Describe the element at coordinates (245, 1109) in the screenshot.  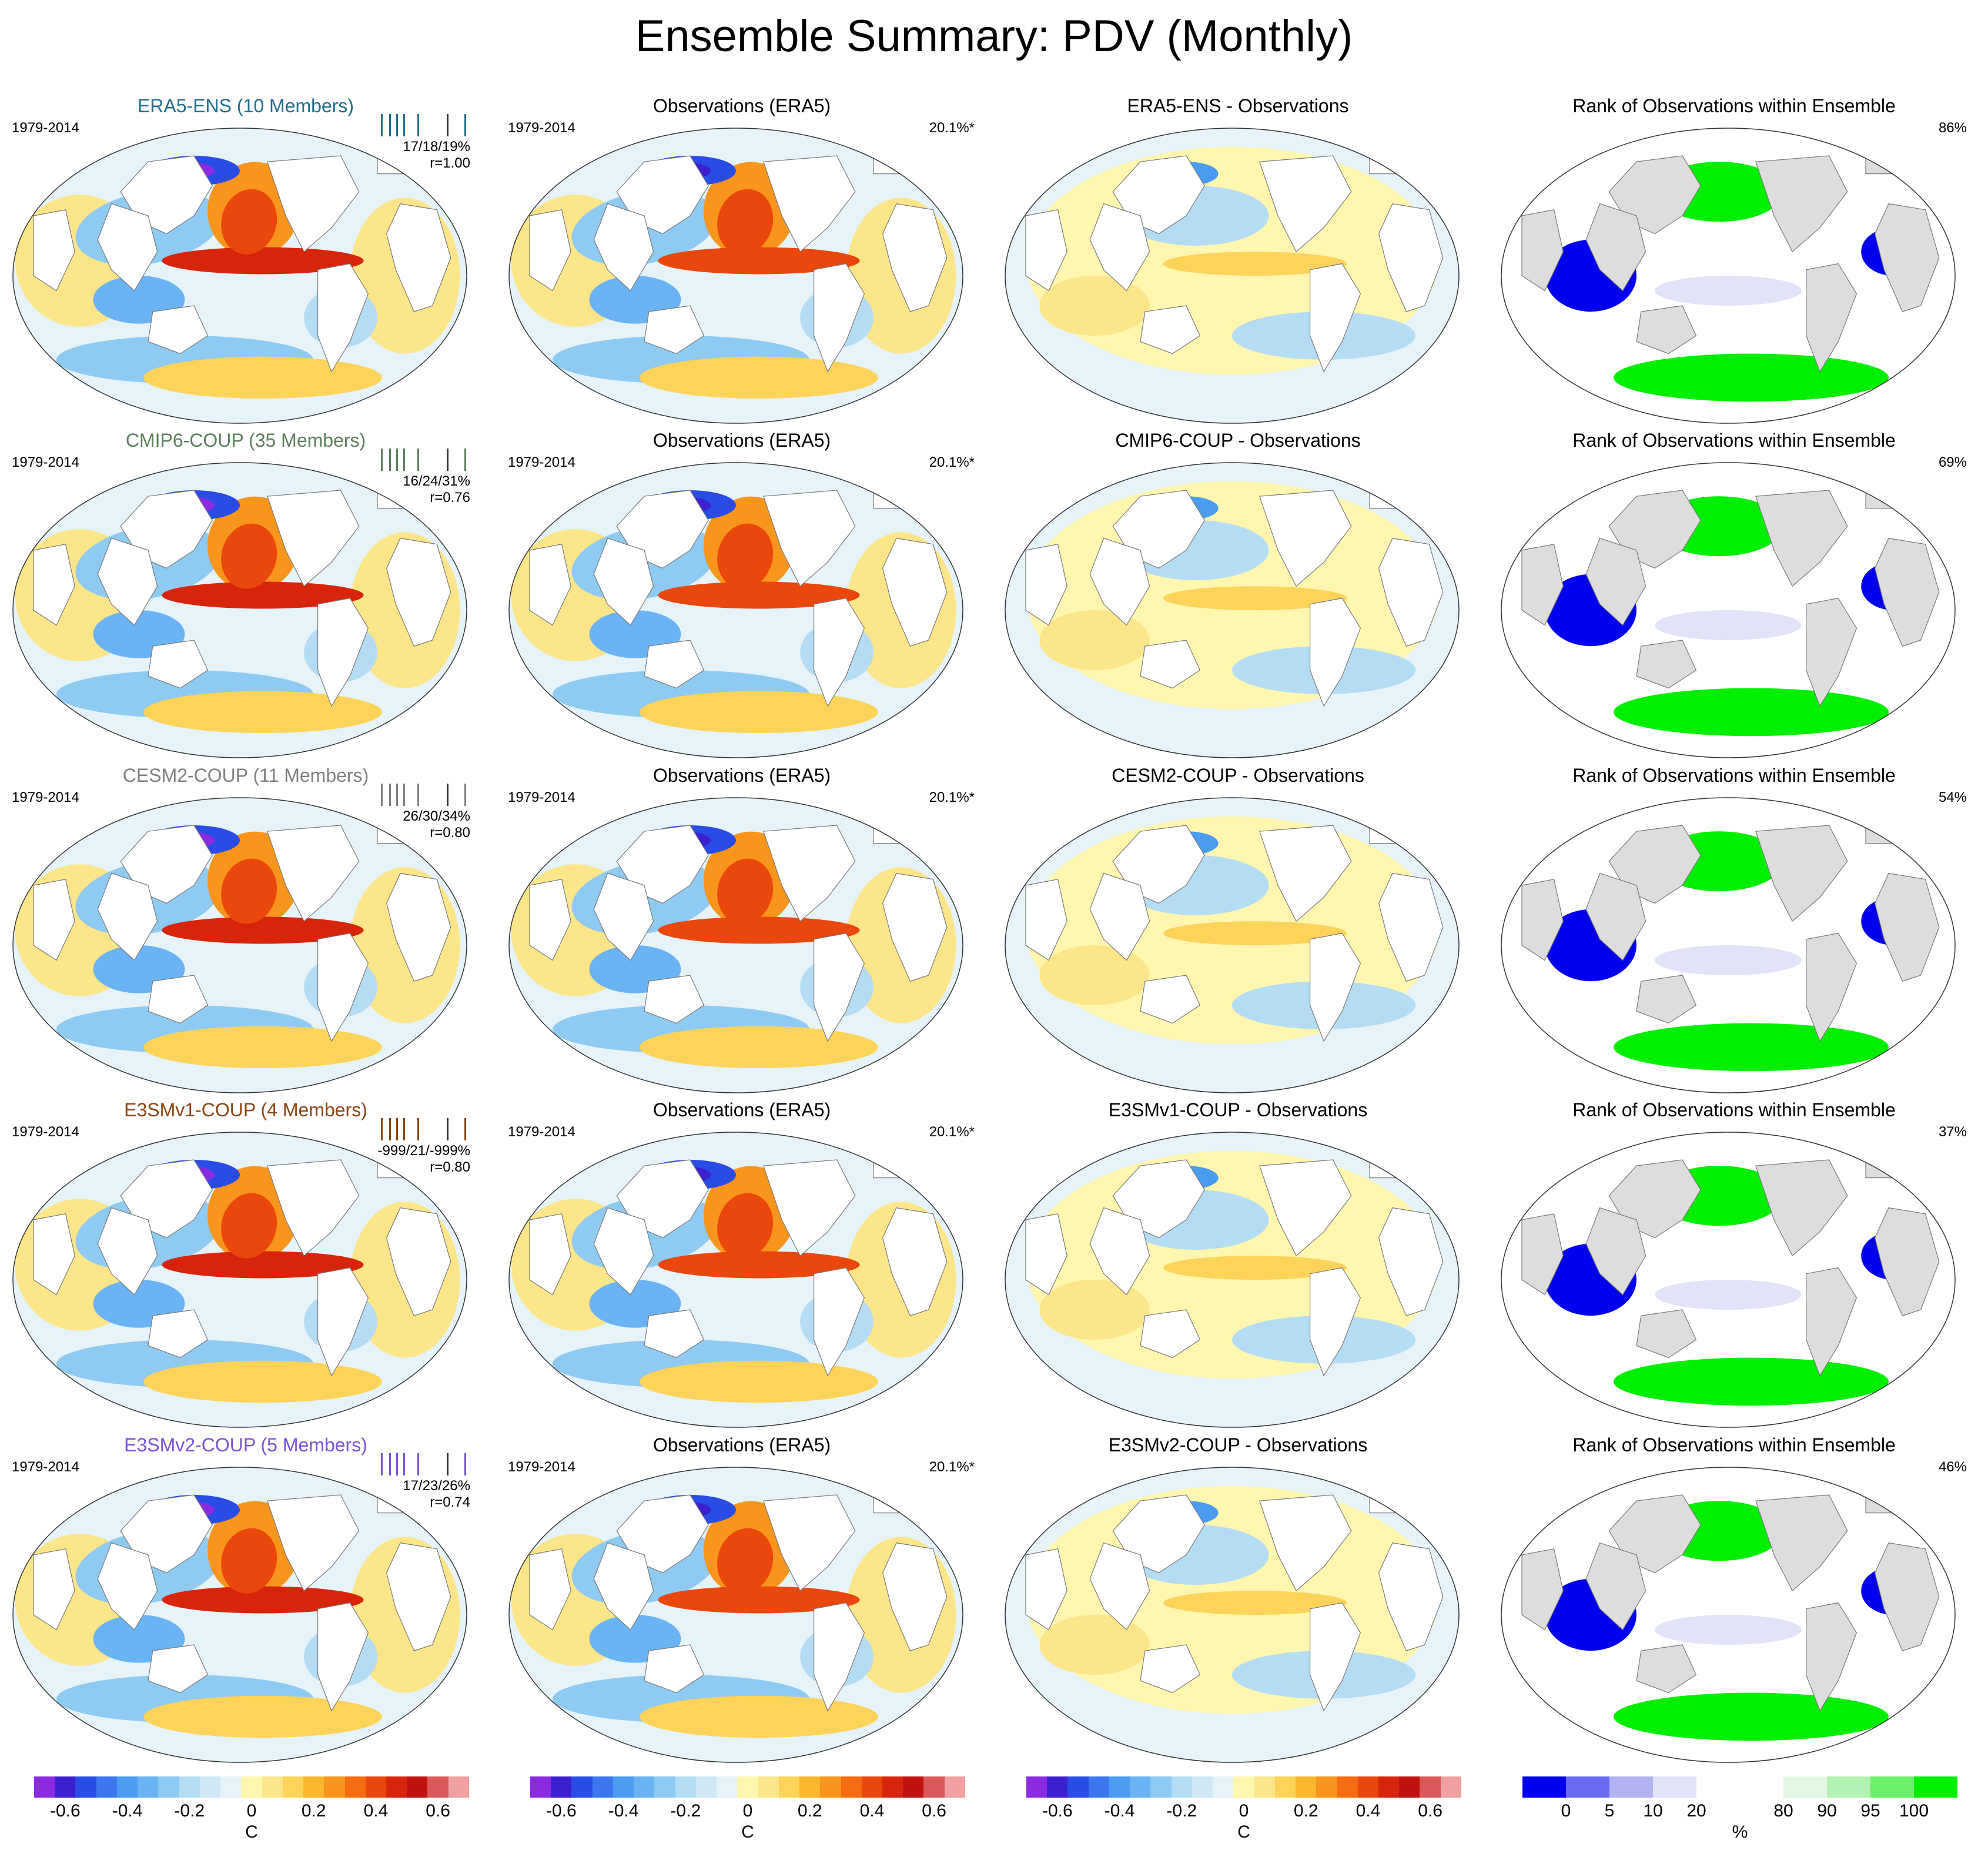
I see `model-title: E3SMv1-COUP (4 Members)` at that location.